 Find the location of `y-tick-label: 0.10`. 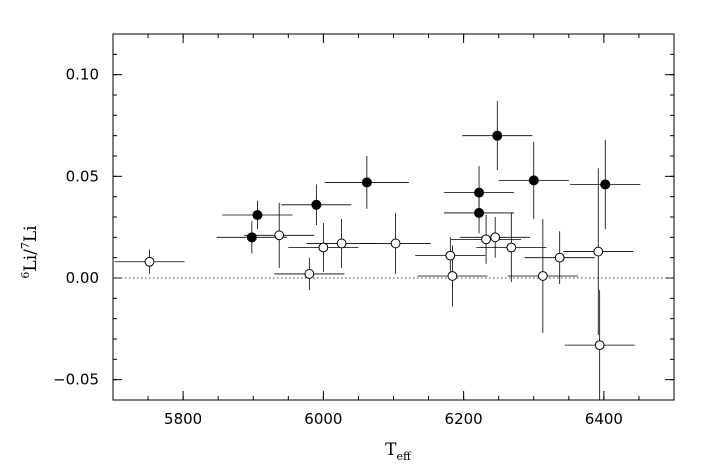

y-tick-label: 0.10 is located at coordinates (82, 75).